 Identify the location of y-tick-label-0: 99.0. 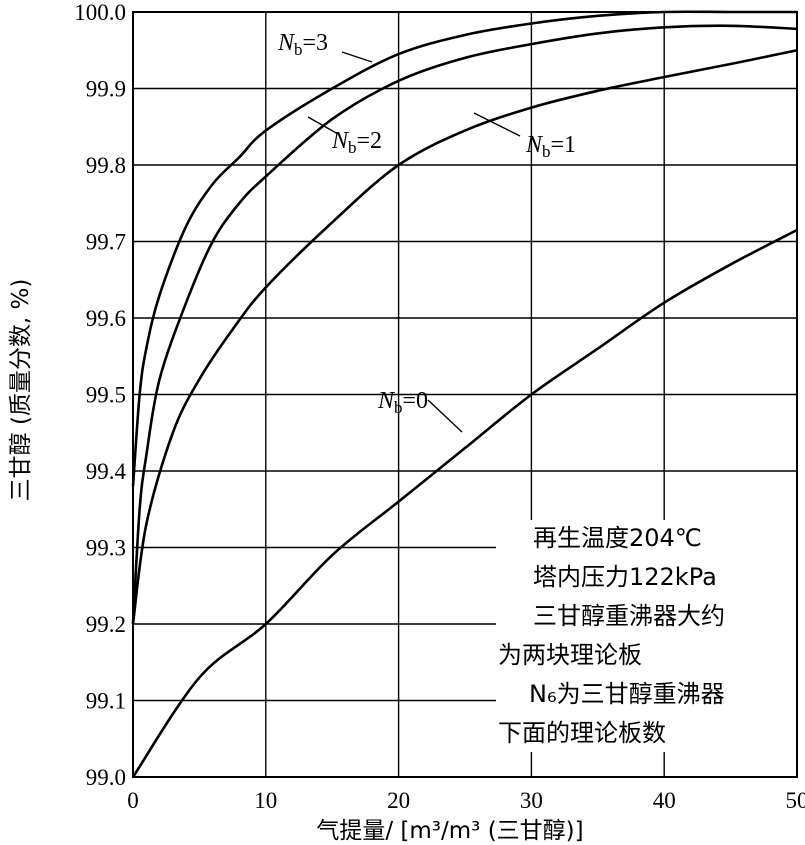
(106, 777).